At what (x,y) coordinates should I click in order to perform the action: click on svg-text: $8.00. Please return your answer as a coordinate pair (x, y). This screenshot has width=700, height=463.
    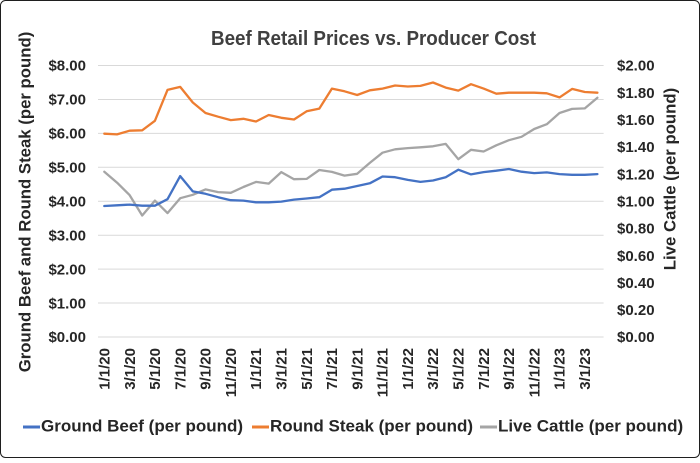
    Looking at the image, I should click on (67, 66).